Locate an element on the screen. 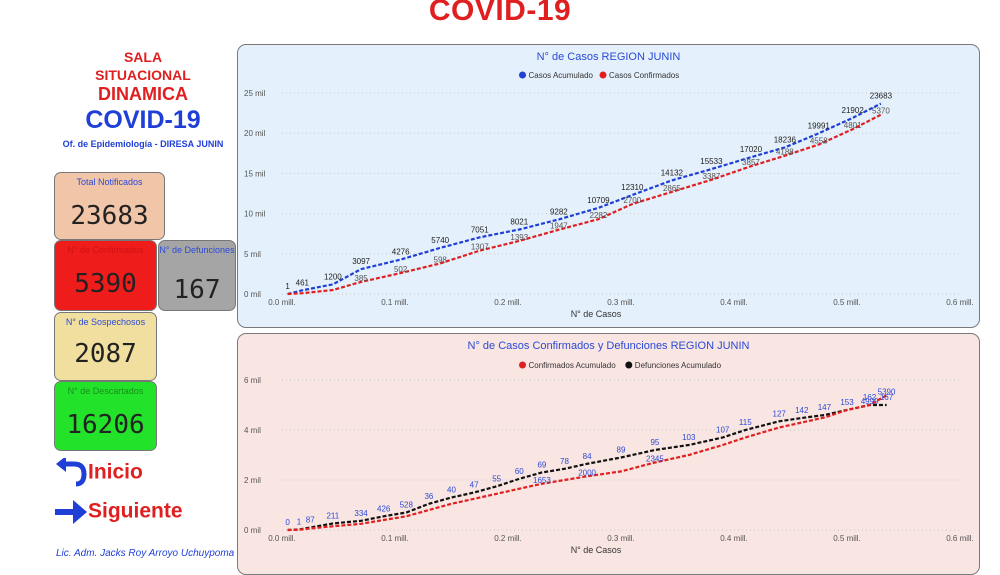  data-label: 4999 is located at coordinates (870, 401).